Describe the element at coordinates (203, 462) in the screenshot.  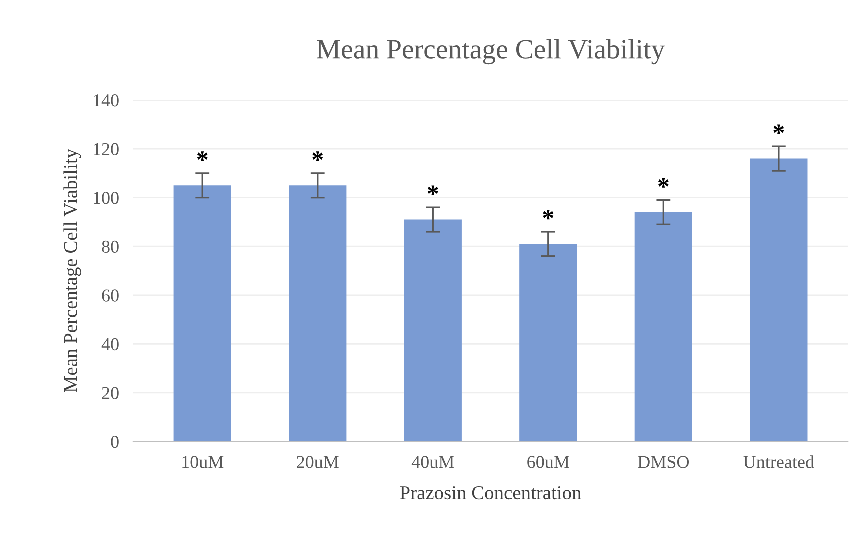
I see `x-tick-label: 10uM` at that location.